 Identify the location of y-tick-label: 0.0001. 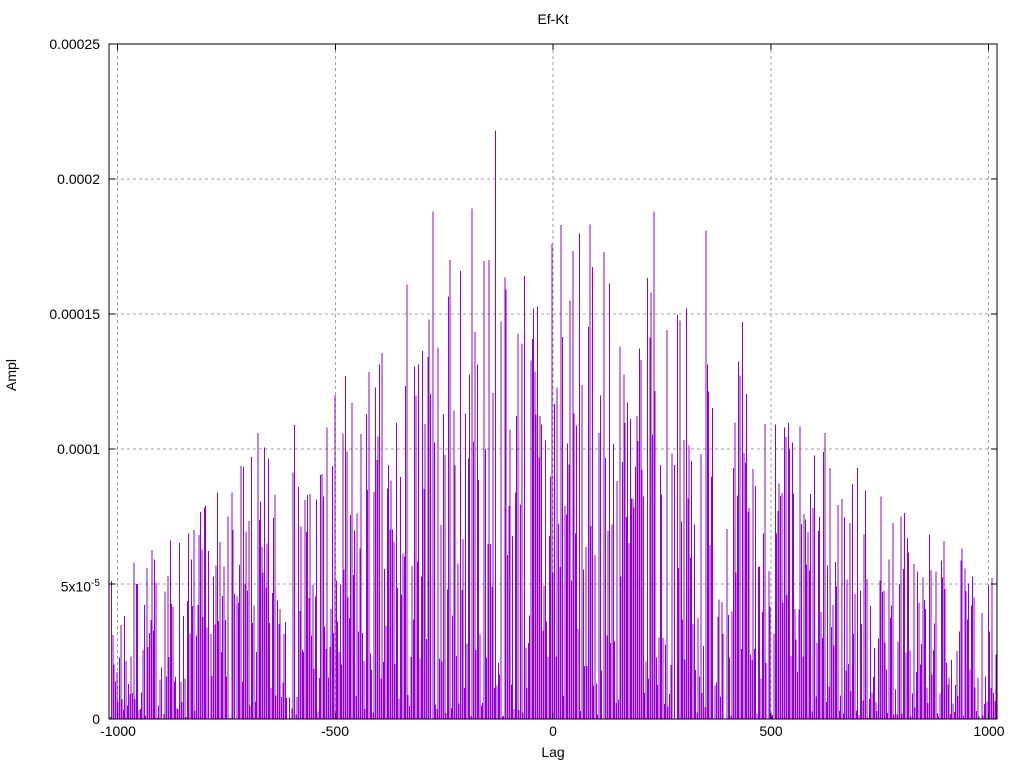
(78, 449).